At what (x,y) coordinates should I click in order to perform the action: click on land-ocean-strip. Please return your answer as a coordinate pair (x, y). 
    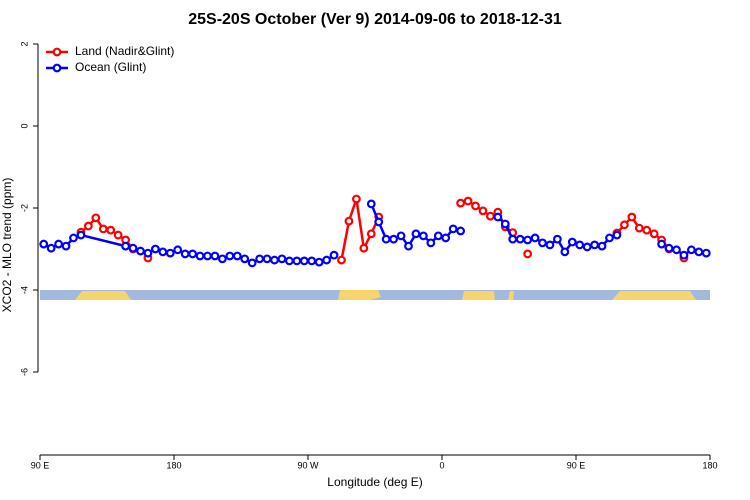
    Looking at the image, I should click on (375, 295).